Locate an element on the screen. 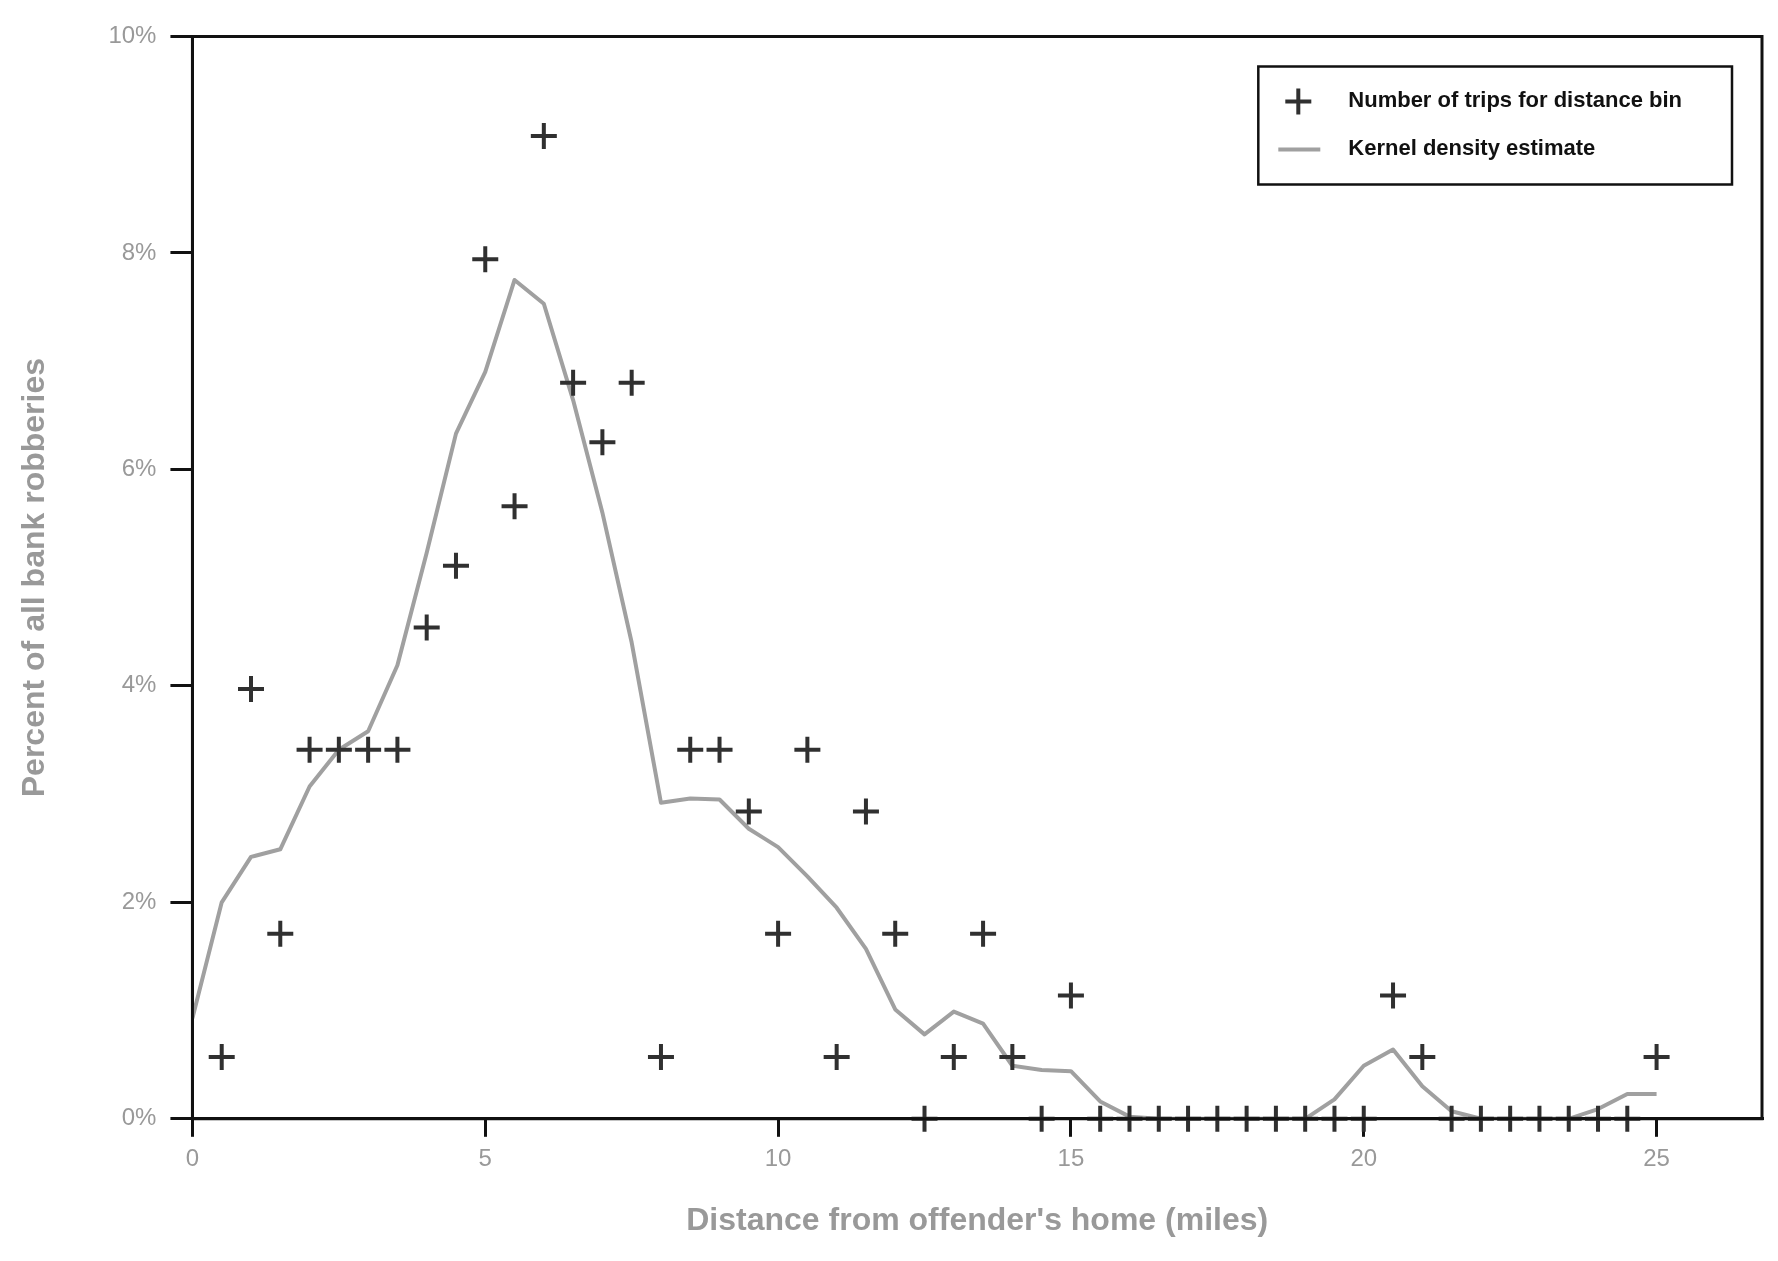  x-tick-label: 20 is located at coordinates (1364, 1157).